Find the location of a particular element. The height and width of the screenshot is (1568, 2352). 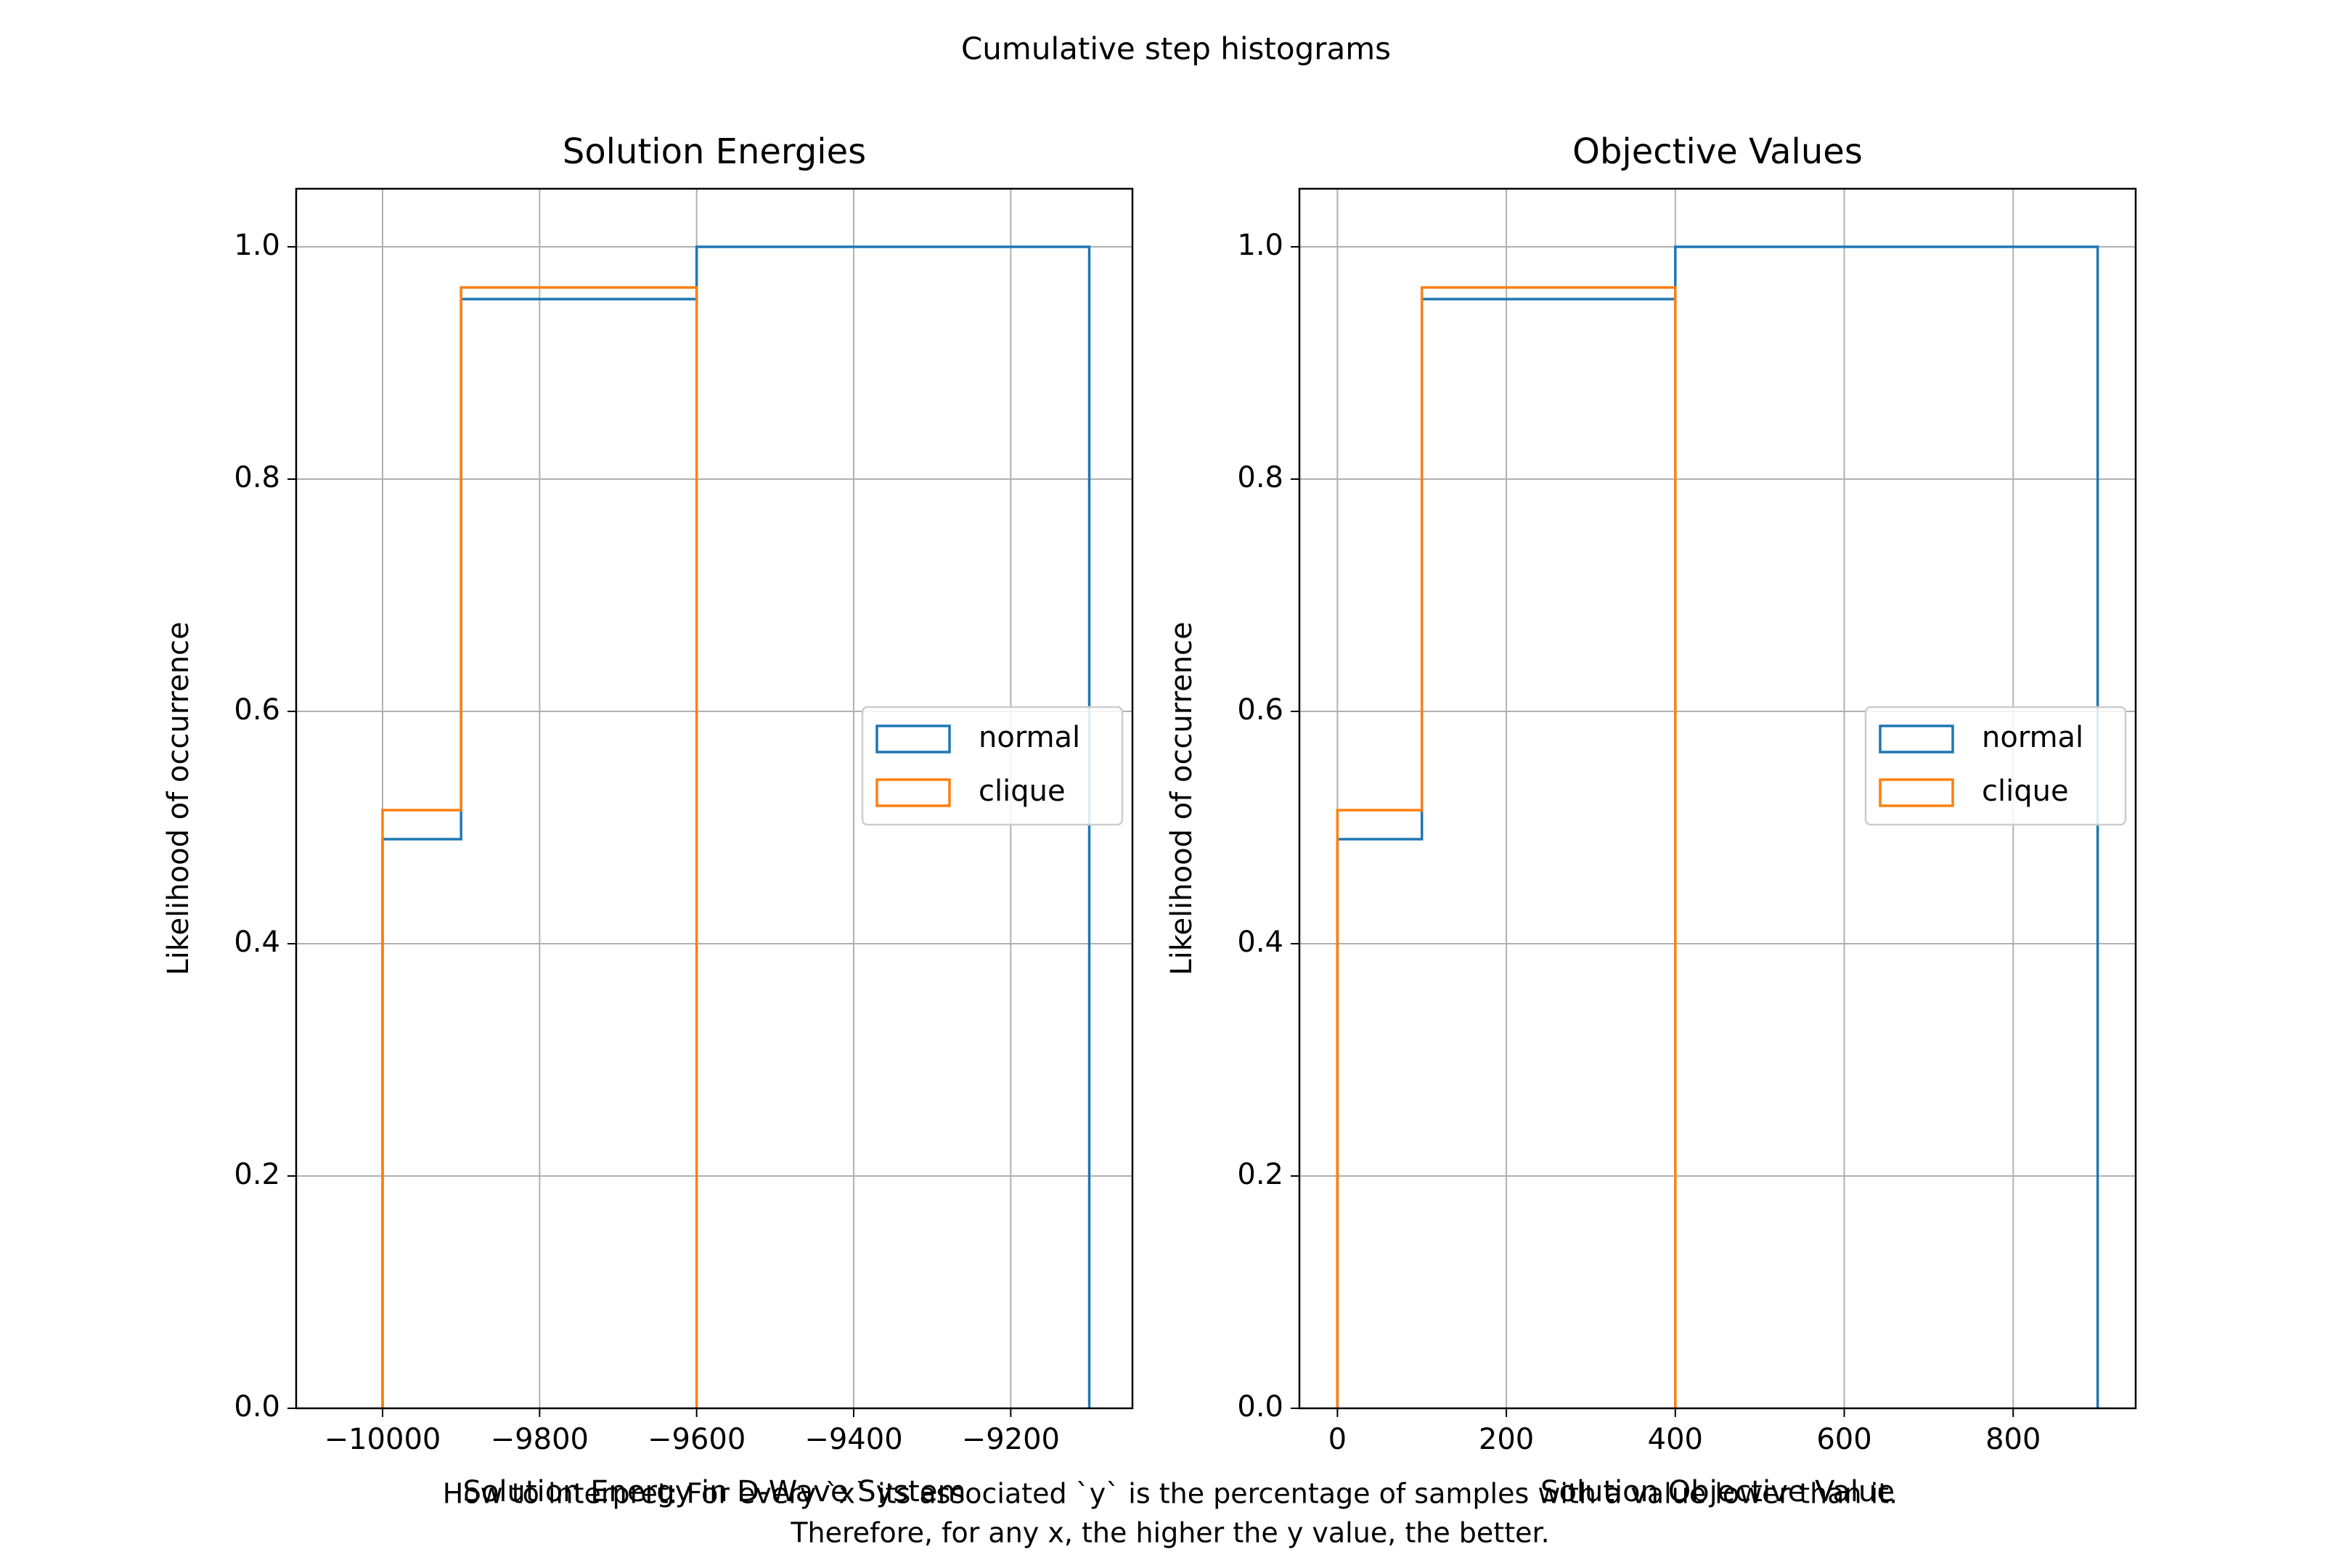

x-axis-label: Solution Energy in D-Wave System is located at coordinates (715, 1491).